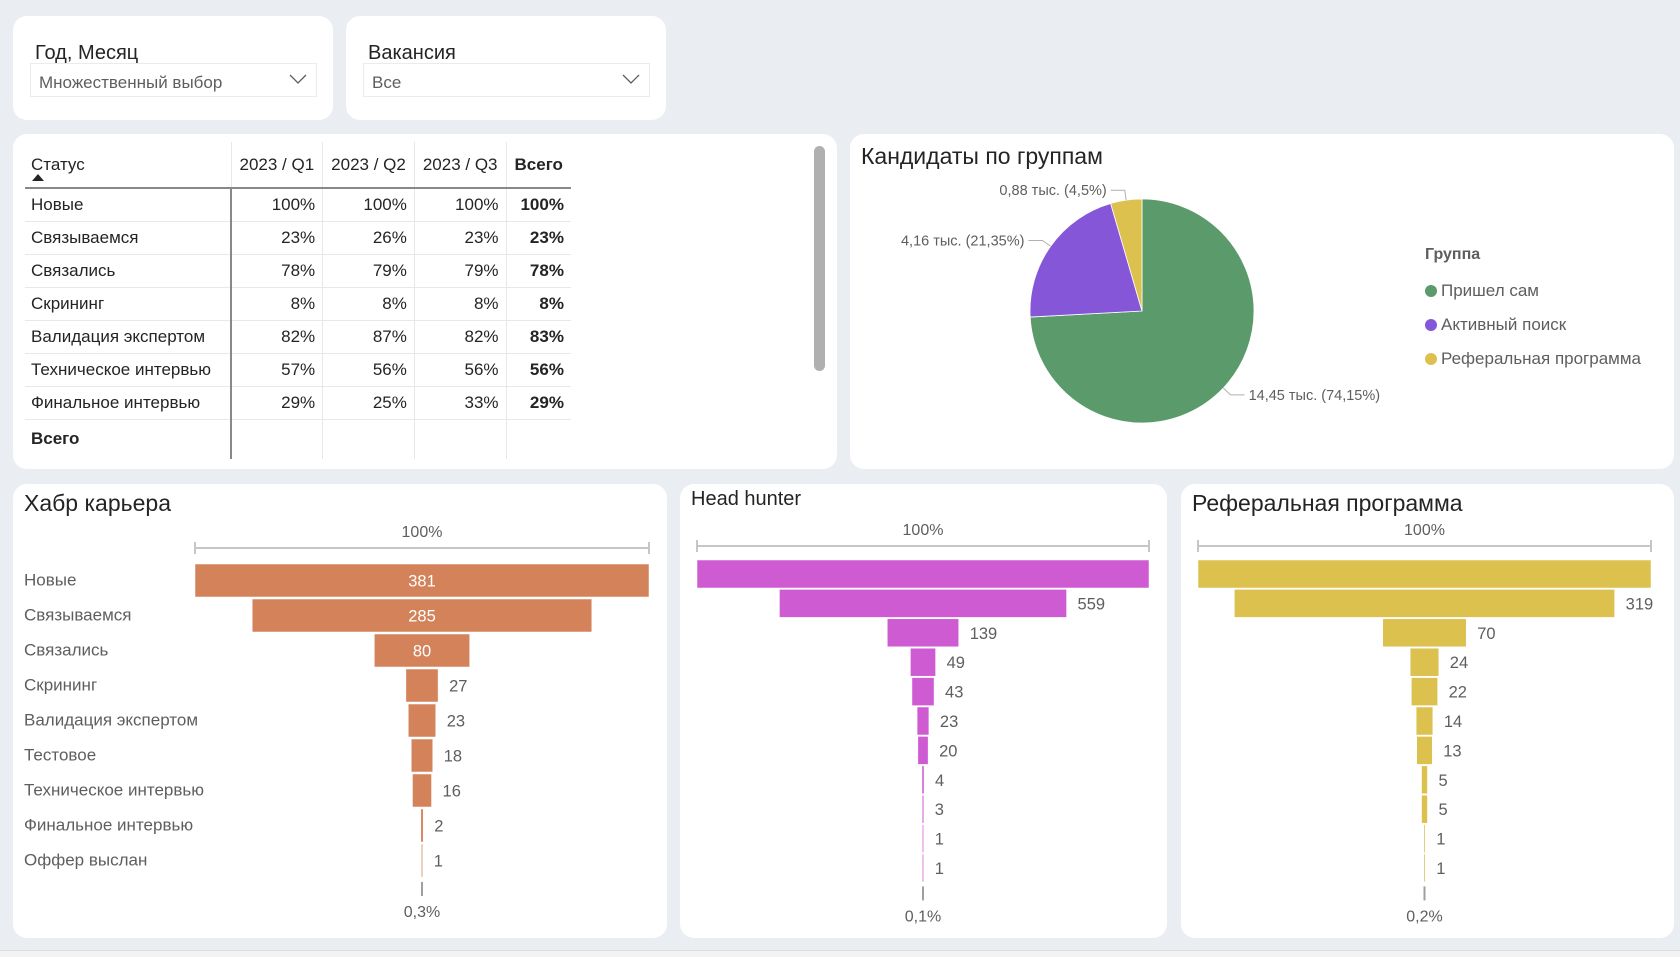 The width and height of the screenshot is (1680, 957). What do you see at coordinates (128, 370) in the screenshot?
I see `row-label: Техническое интервью` at bounding box center [128, 370].